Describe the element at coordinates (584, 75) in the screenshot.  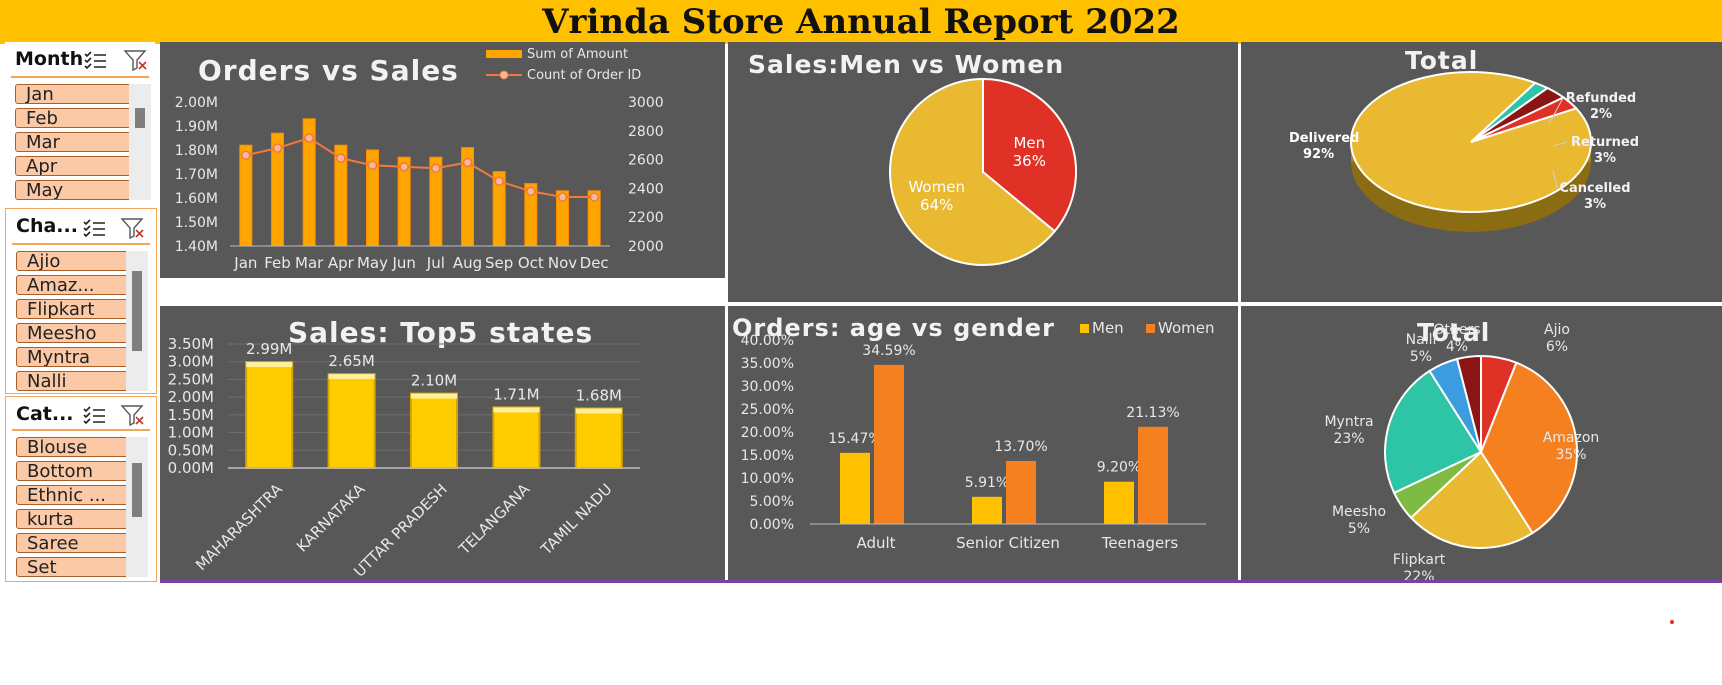
I see `legend-label: Count of Order ID` at that location.